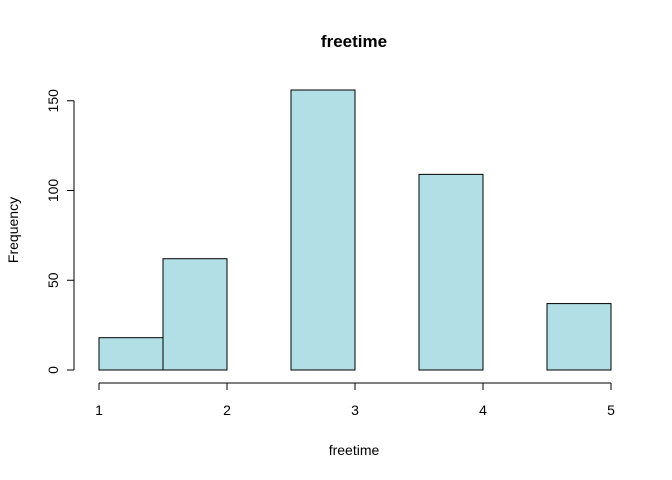 The width and height of the screenshot is (672, 480). Describe the element at coordinates (227, 410) in the screenshot. I see `x-tick-label: 2` at that location.